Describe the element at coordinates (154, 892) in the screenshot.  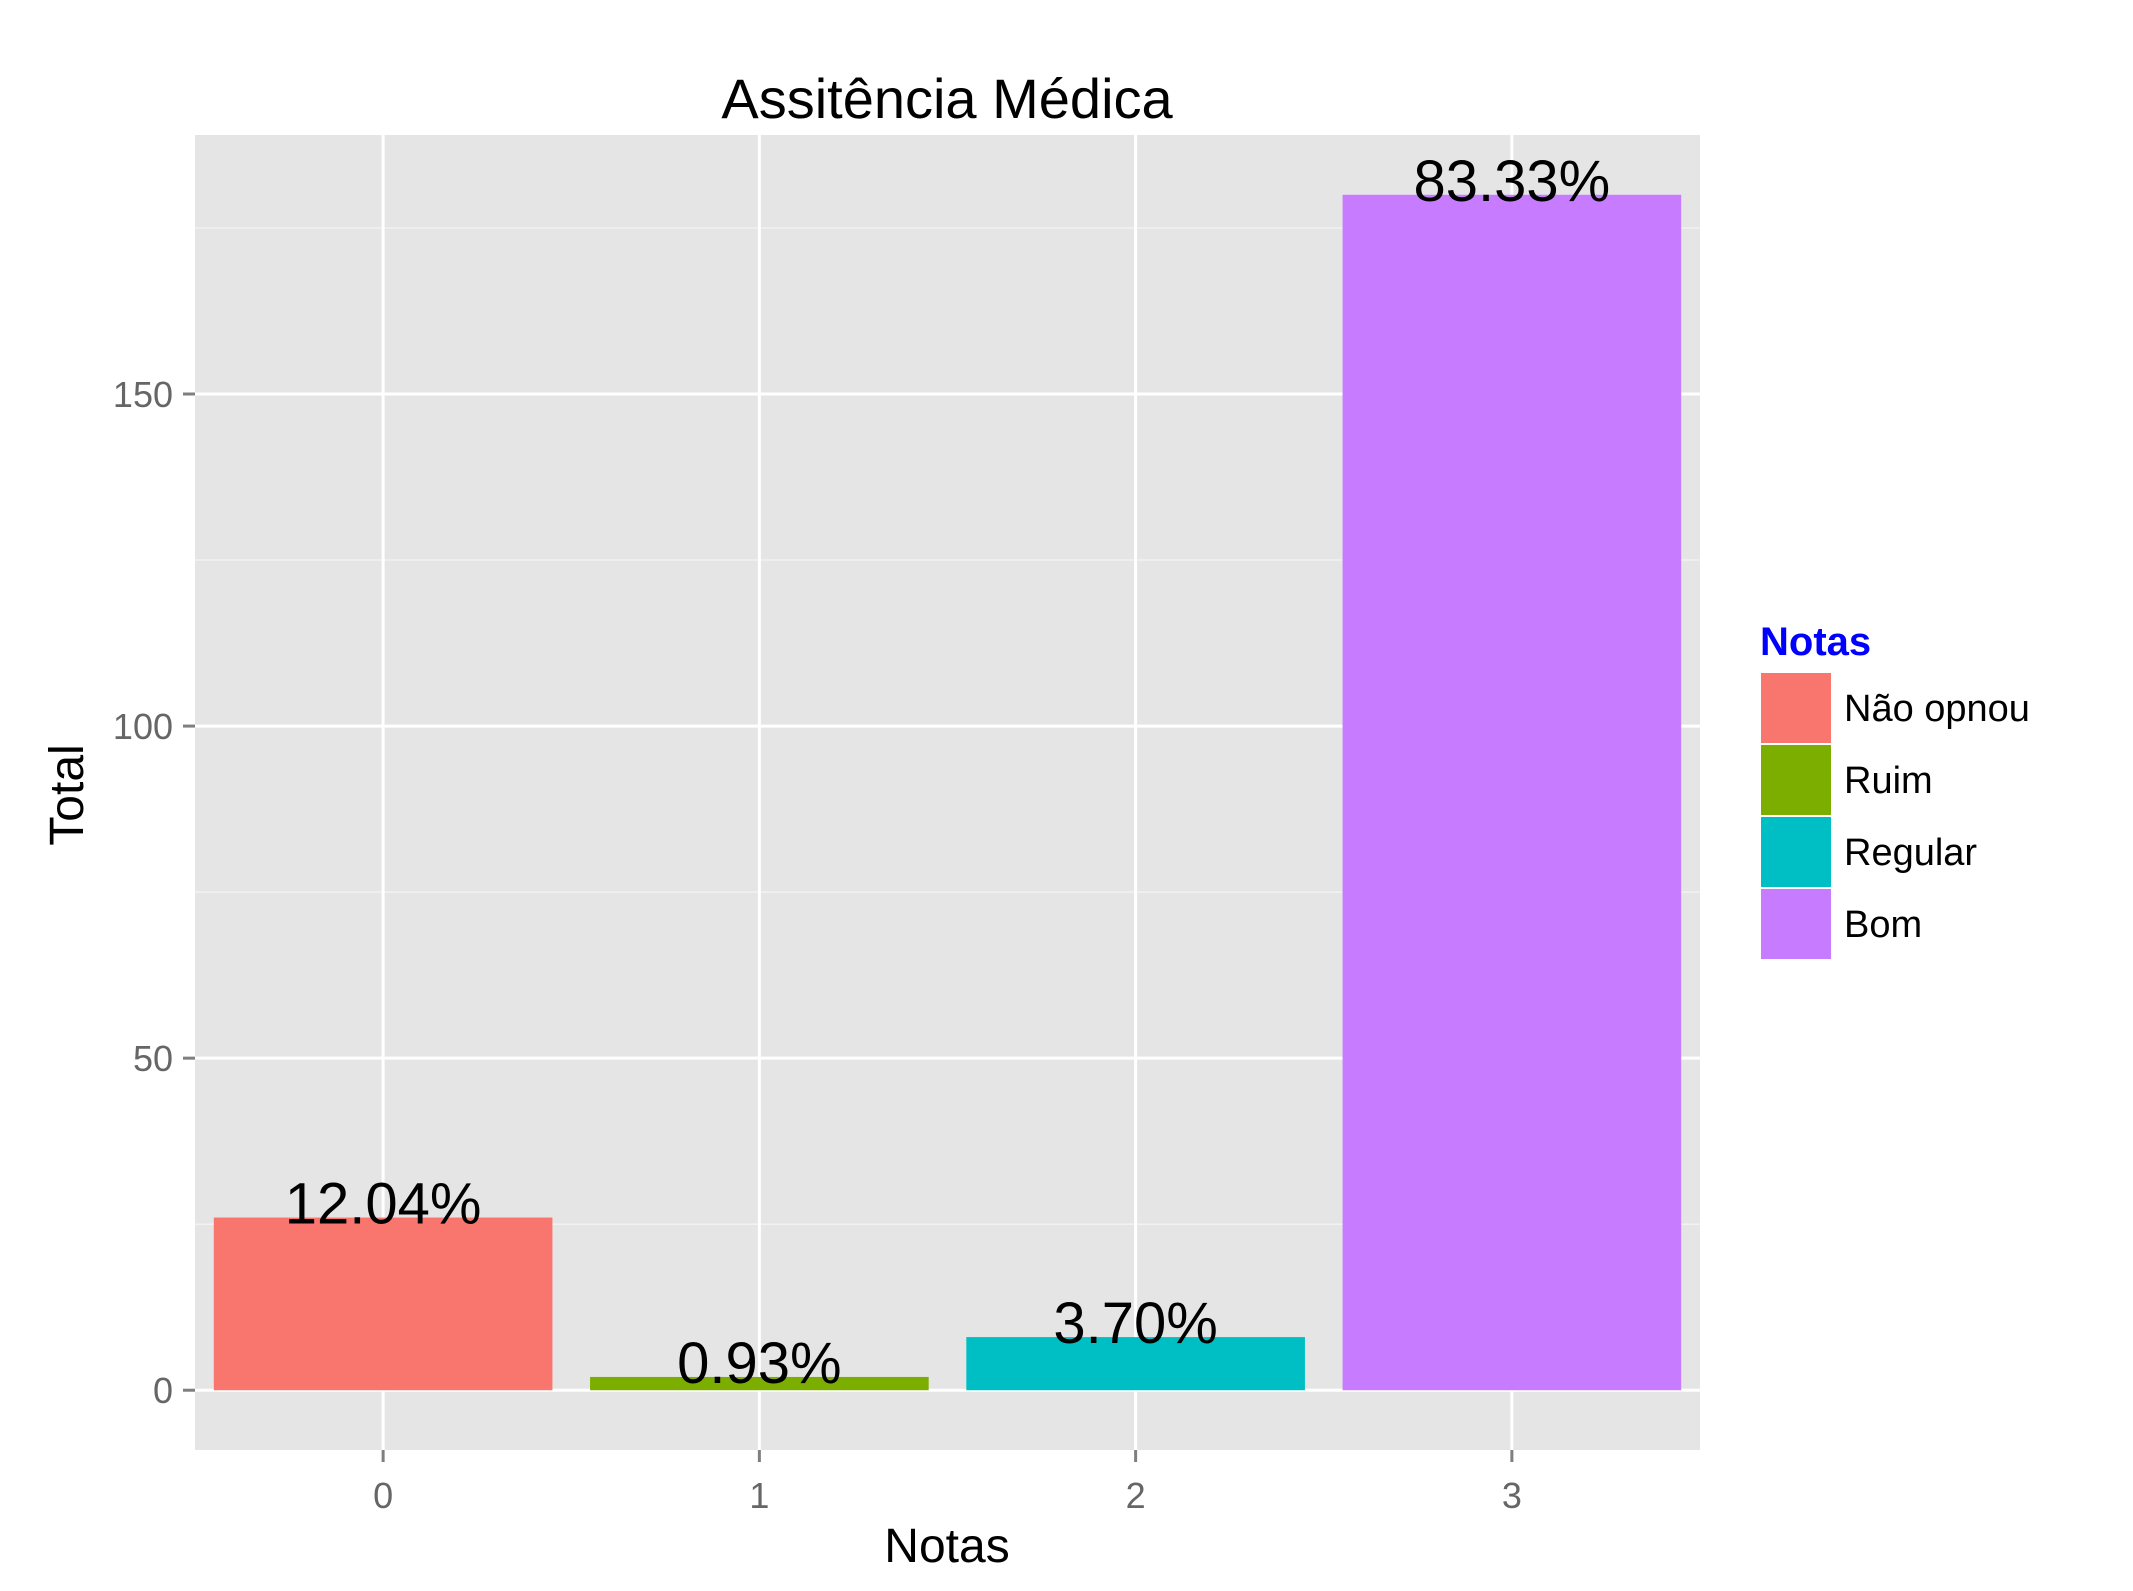
I see `y-axis: 0 50 100 150` at that location.